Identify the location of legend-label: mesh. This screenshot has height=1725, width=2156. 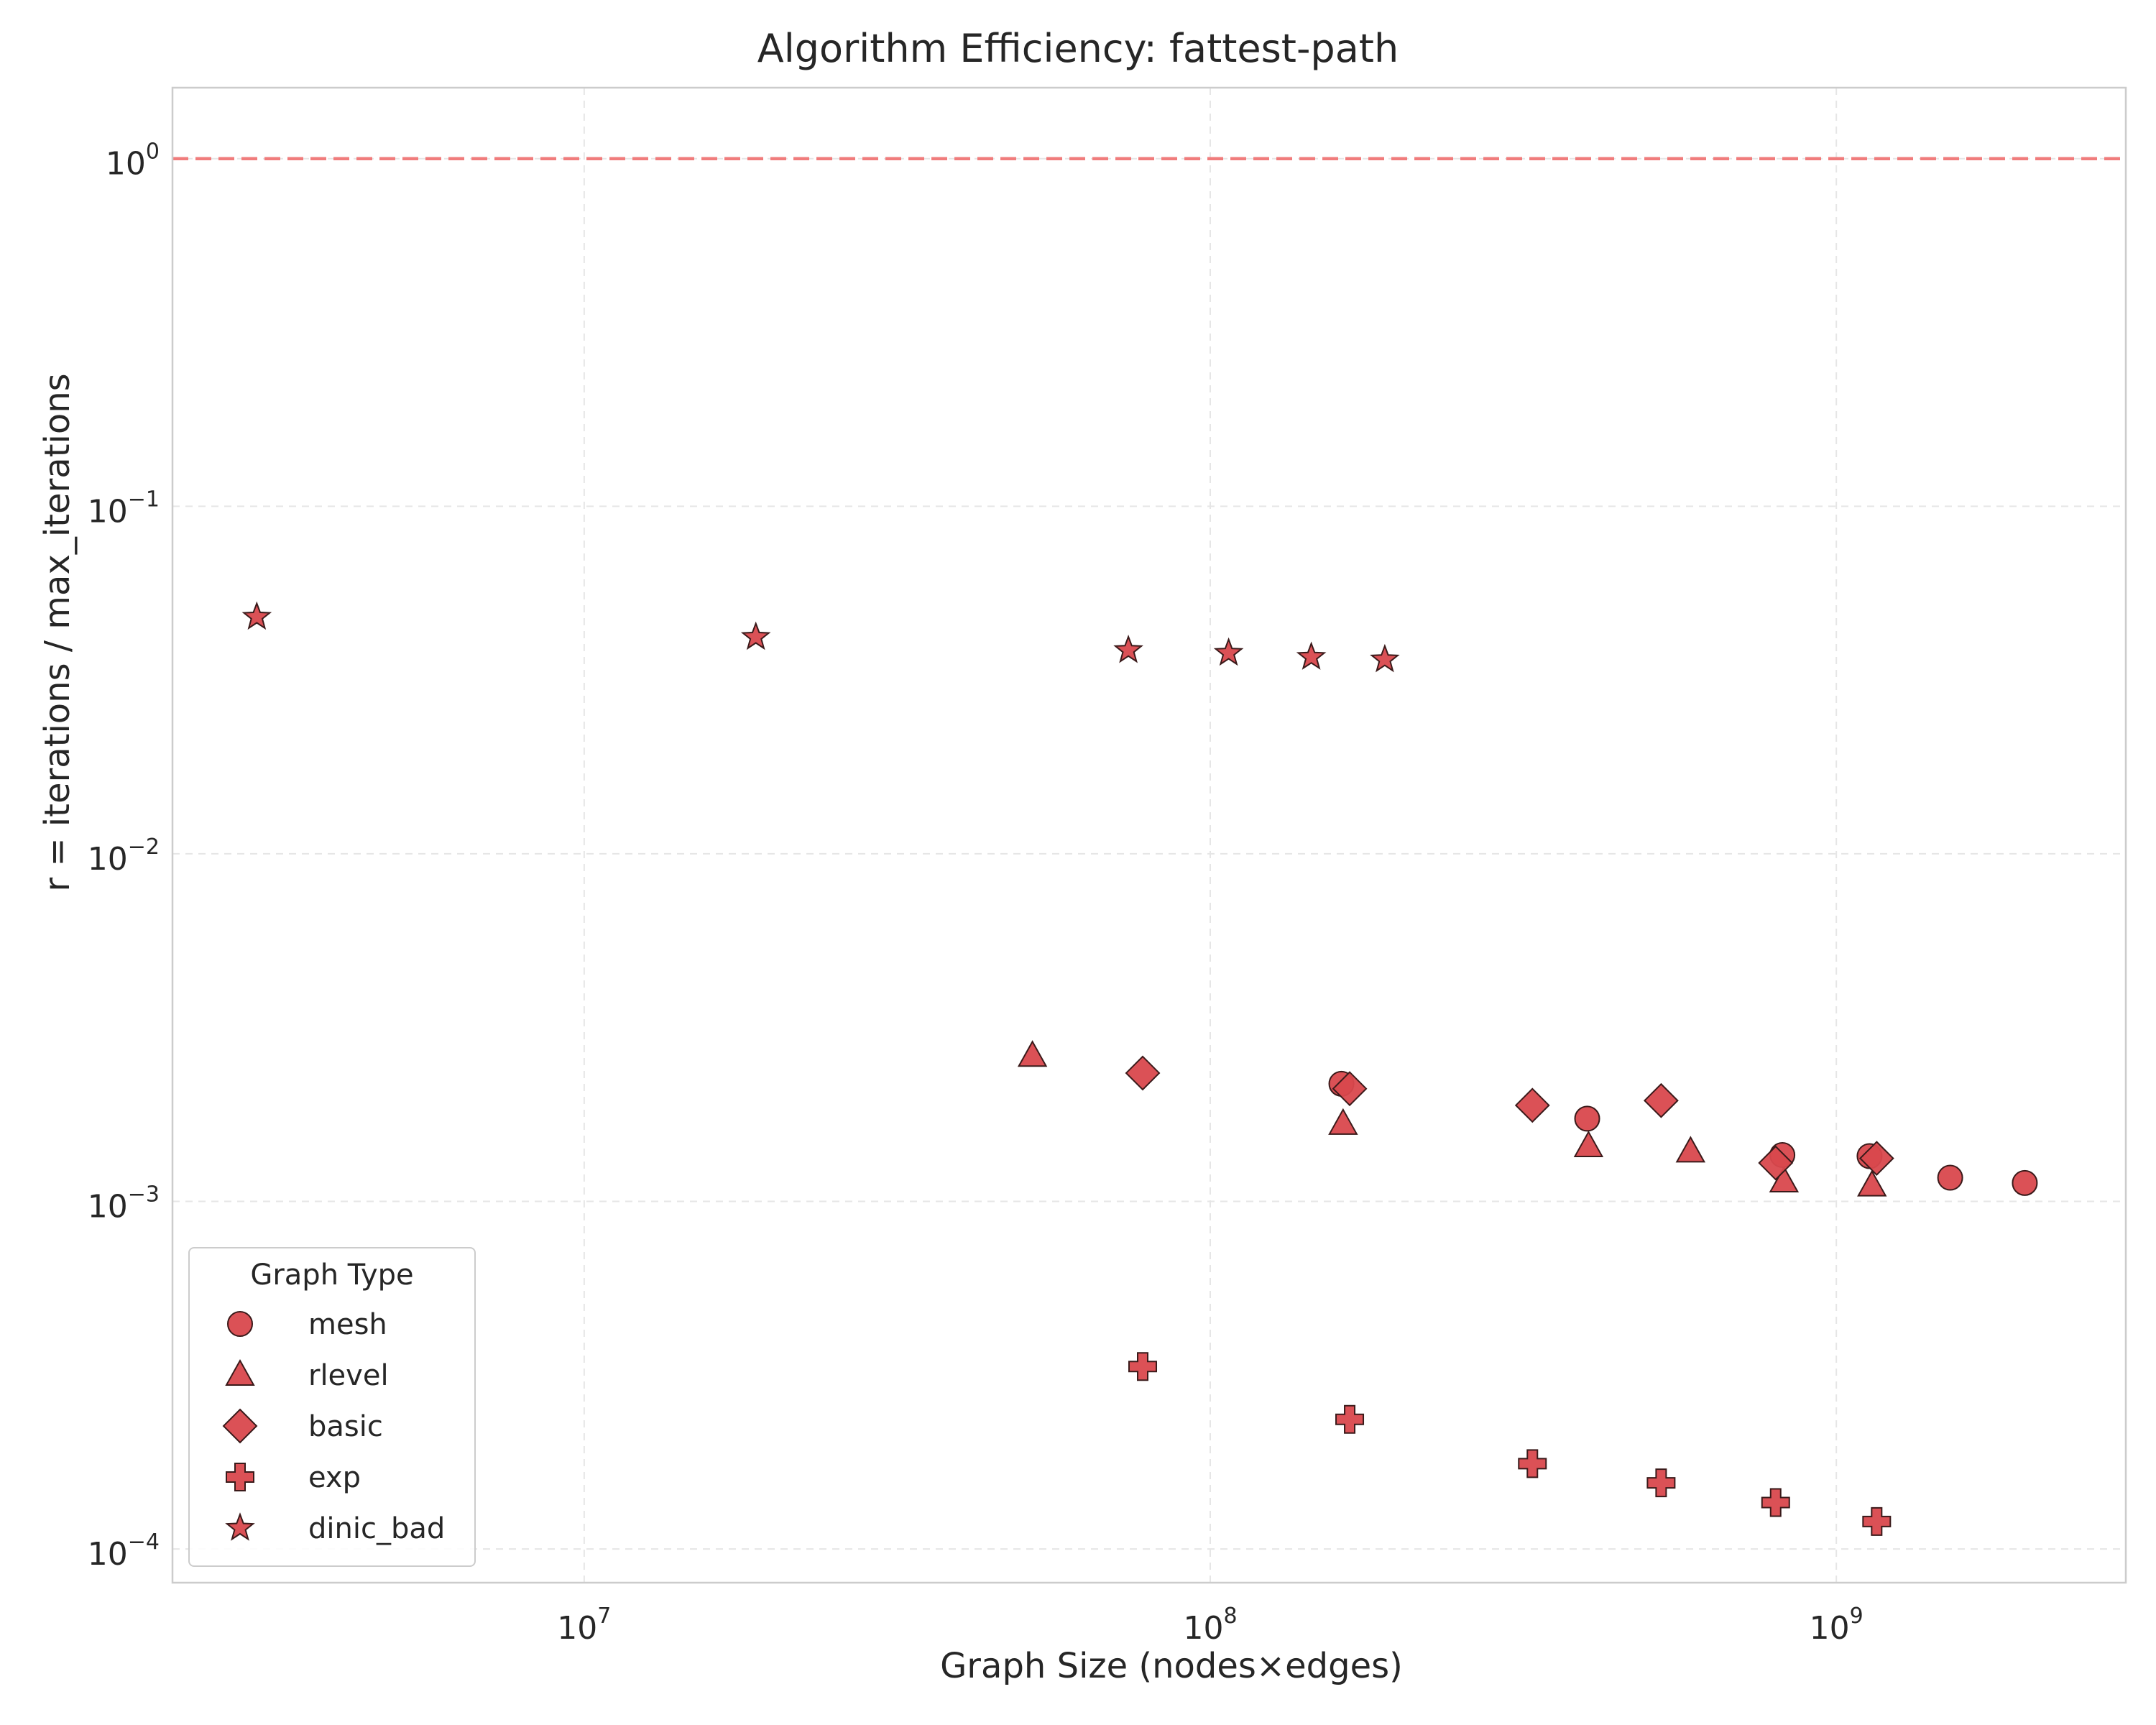
(347, 1324).